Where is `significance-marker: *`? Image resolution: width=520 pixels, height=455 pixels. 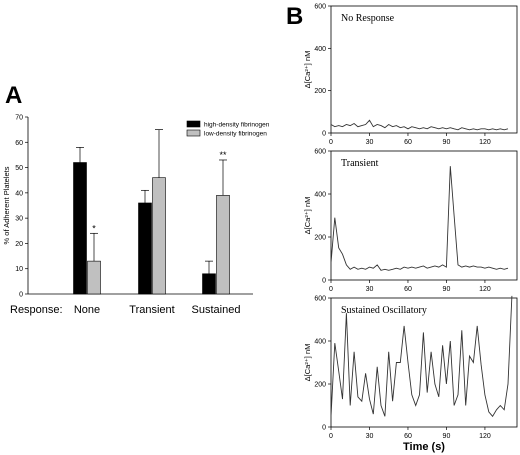
significance-marker: * is located at coordinates (94, 228).